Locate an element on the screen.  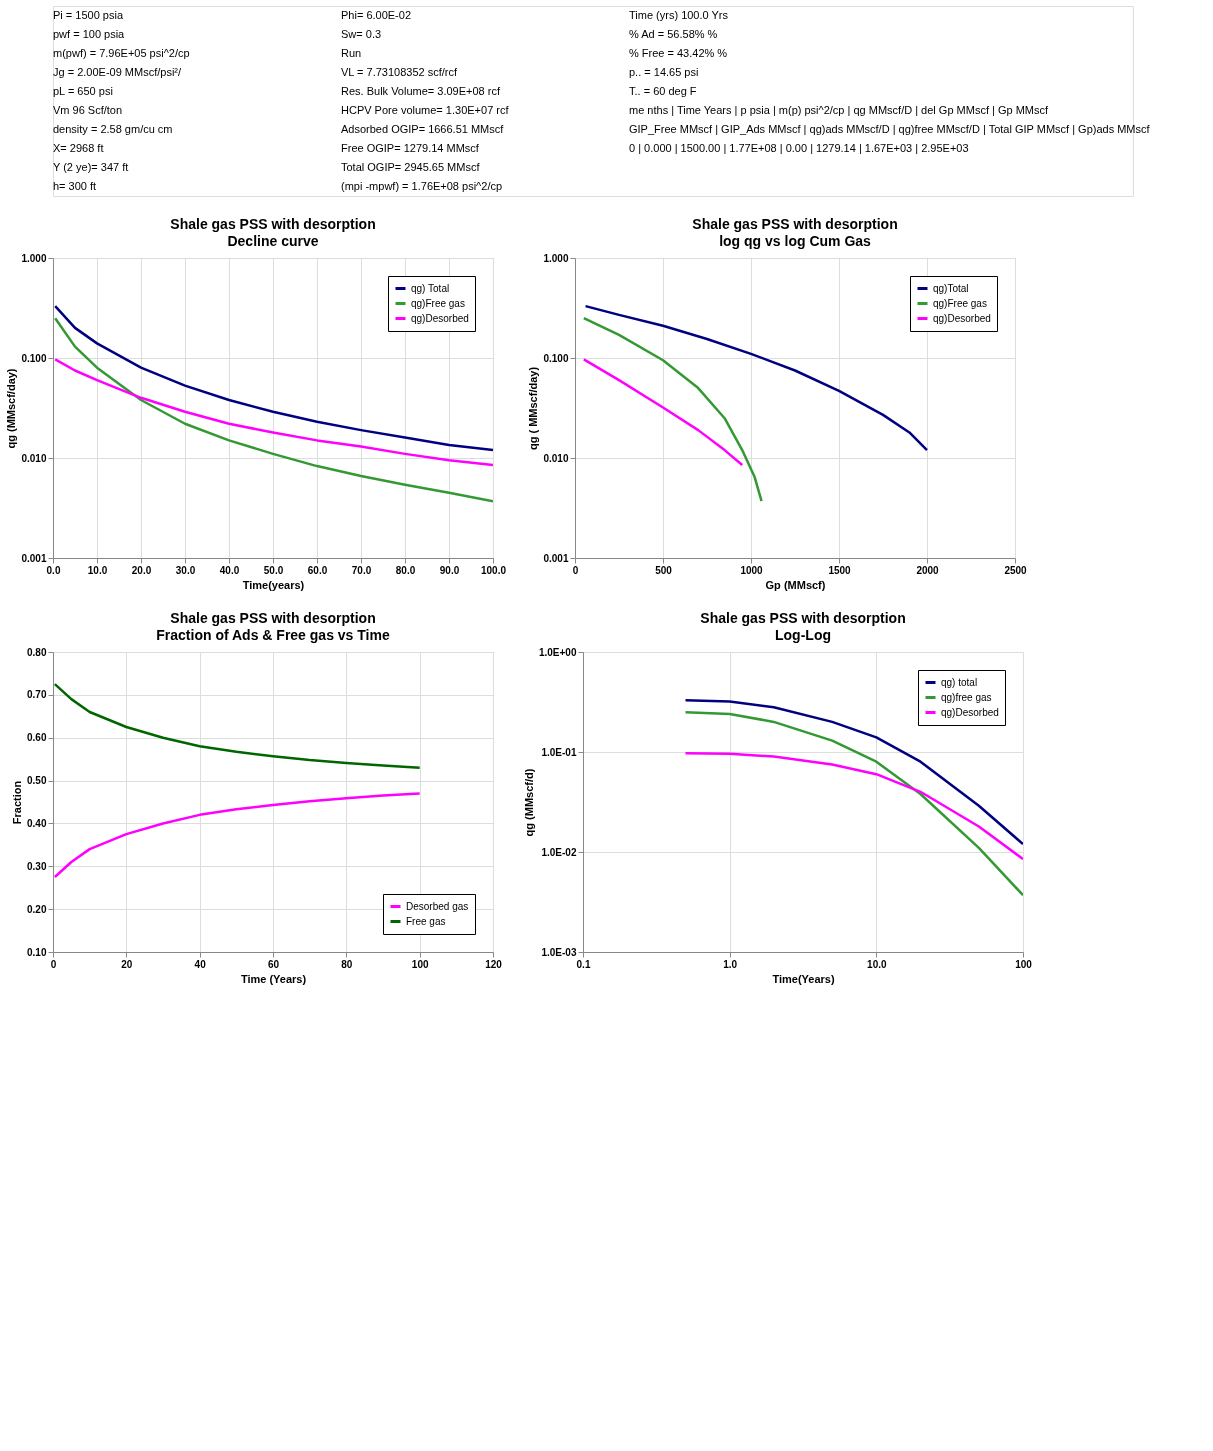
legend-label: qg)Desorbed is located at coordinates (440, 318).